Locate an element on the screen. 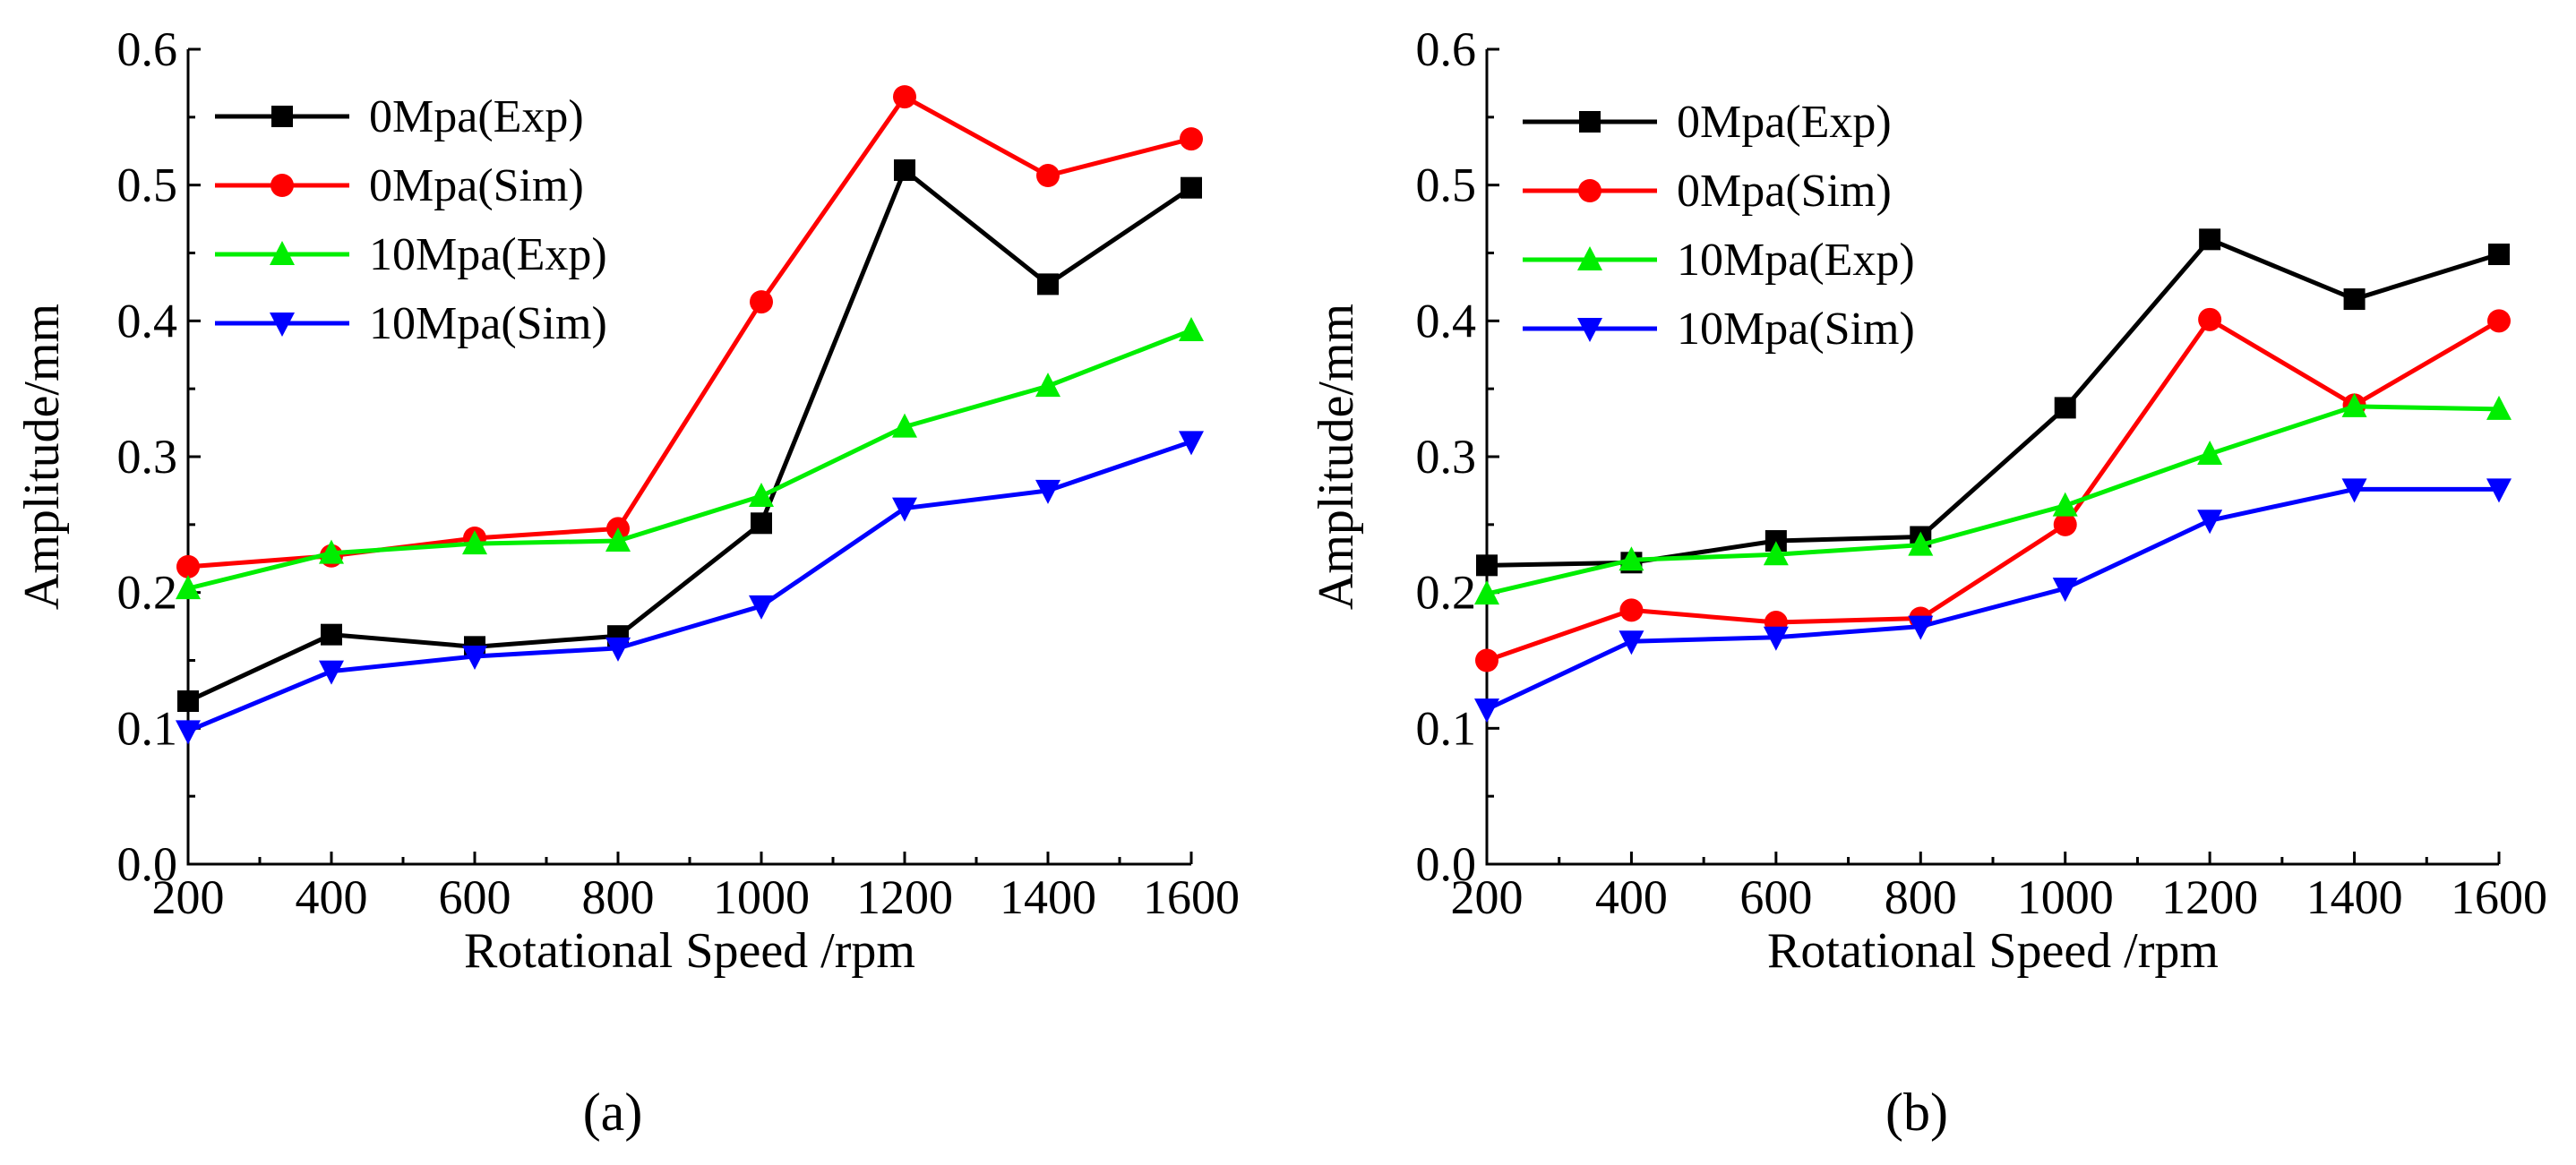  x-tick-label: 1600 is located at coordinates (1191, 897).